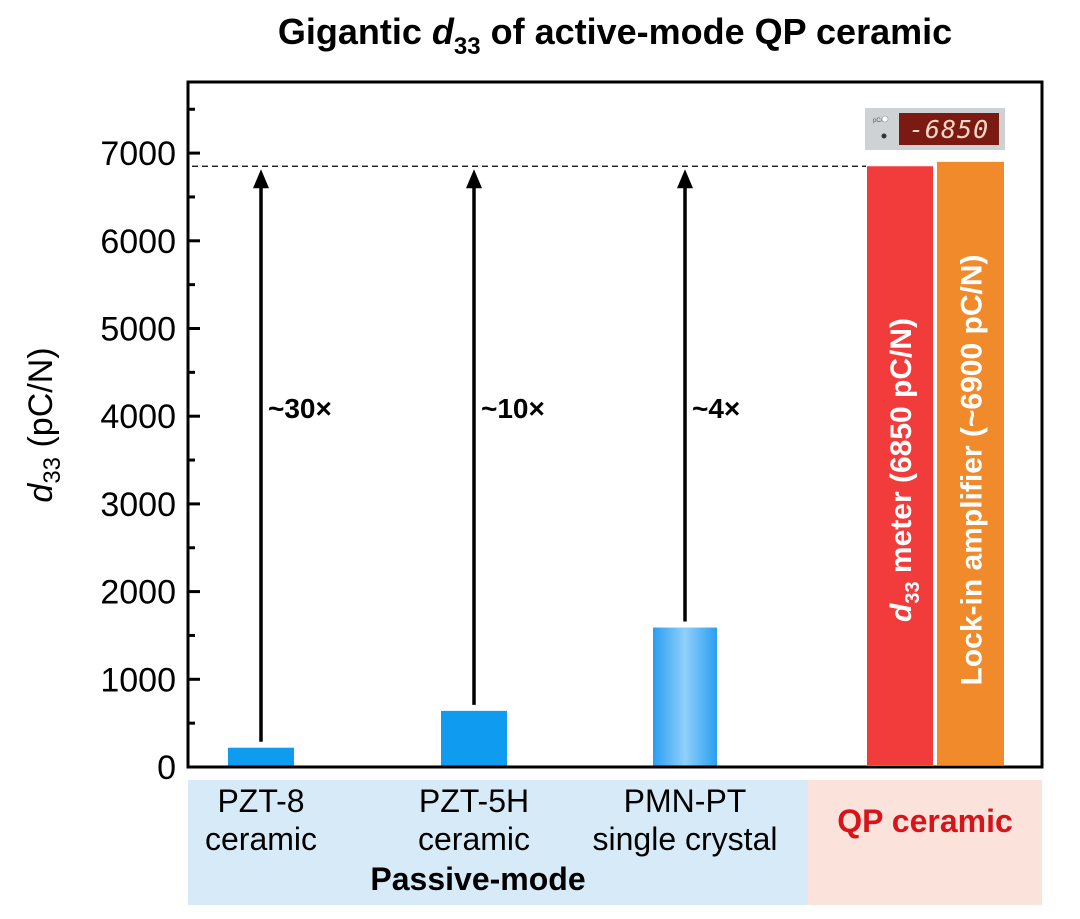  Describe the element at coordinates (885, 119) in the screenshot. I see `meter-led-icon` at that location.